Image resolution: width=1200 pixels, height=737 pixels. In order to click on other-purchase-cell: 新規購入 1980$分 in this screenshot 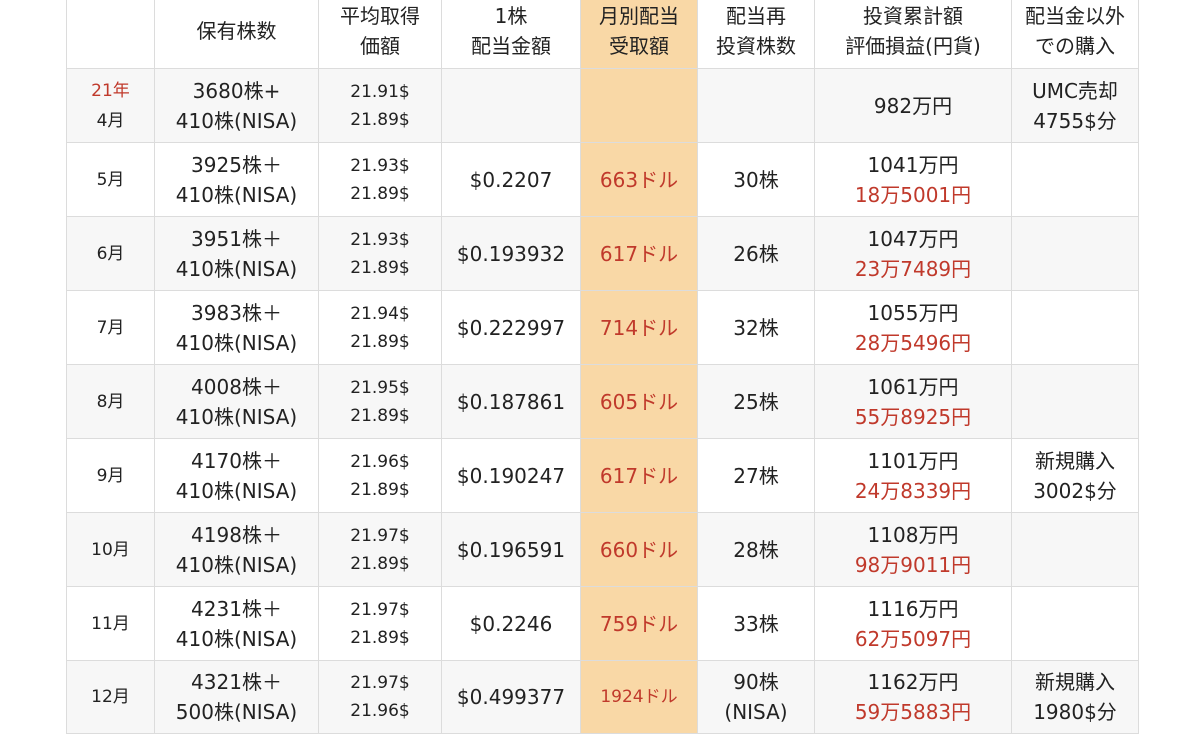, I will do `click(1075, 697)`.